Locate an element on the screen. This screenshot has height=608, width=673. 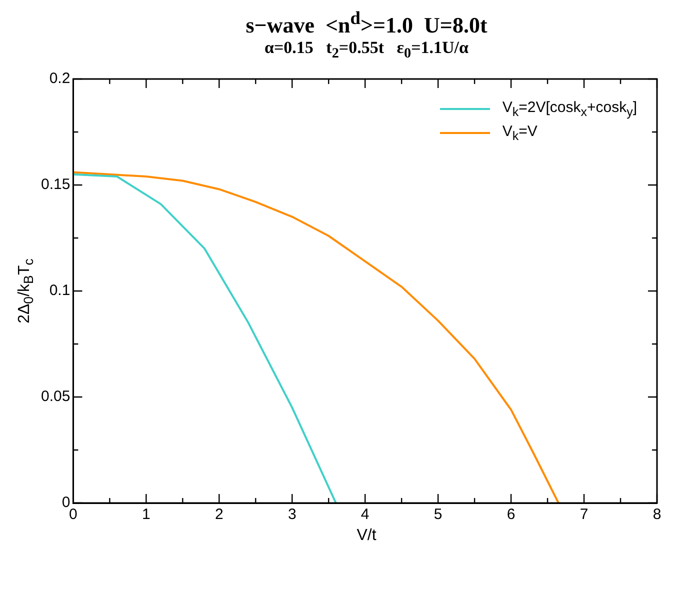
chart-title: s−wave <n$^{d}$>=1.0 U=8.0t is located at coordinates (366, 23).